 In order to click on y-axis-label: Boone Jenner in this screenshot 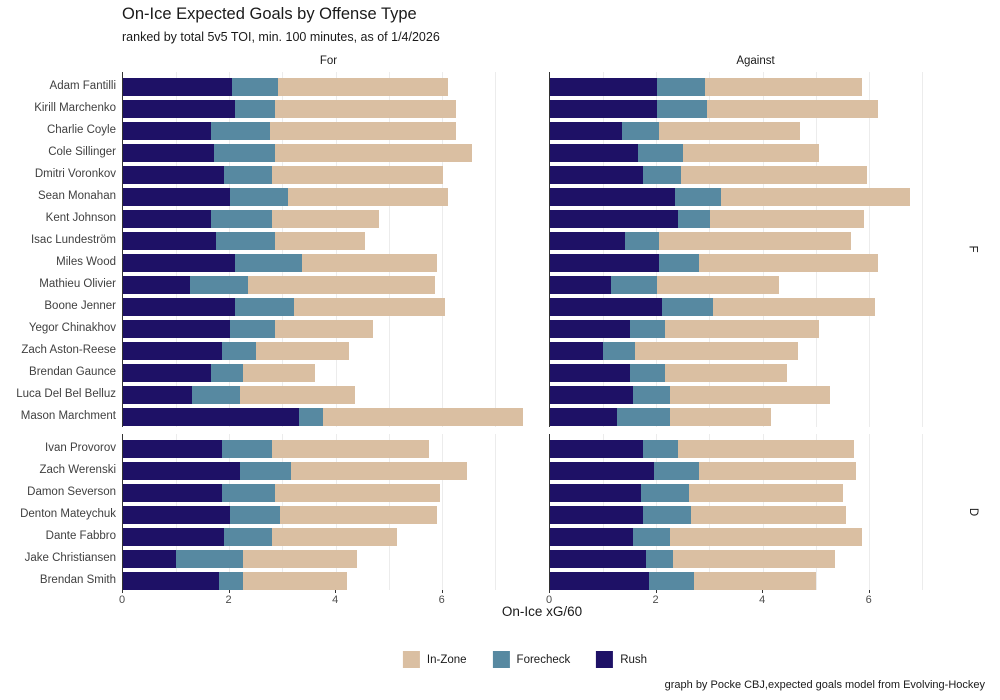, I will do `click(80, 306)`.